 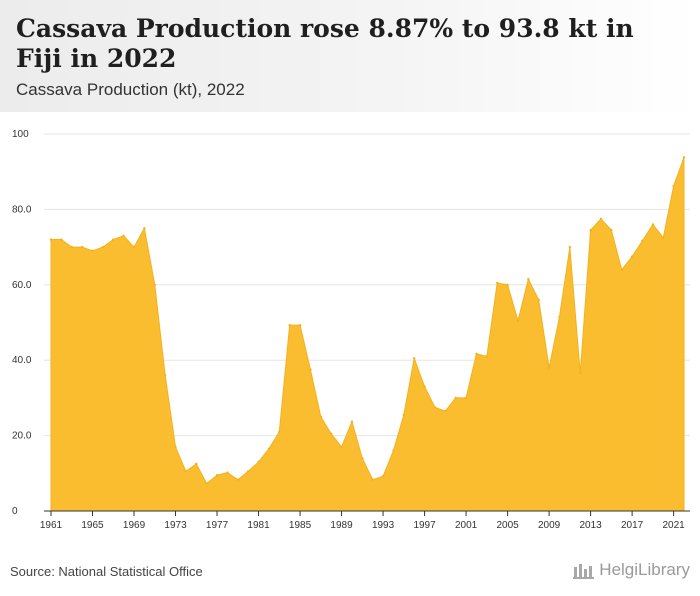 I want to click on y-tick-label: 60.0, so click(x=22, y=285).